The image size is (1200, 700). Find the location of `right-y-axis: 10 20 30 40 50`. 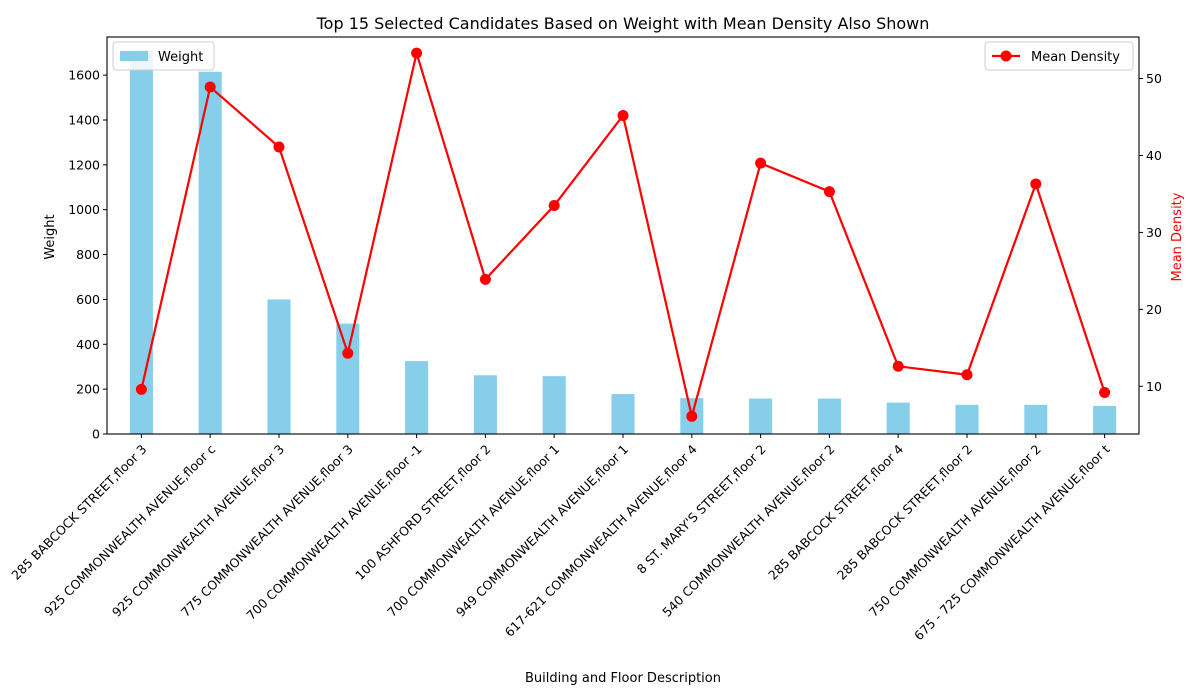

right-y-axis: 10 20 30 40 50 is located at coordinates (1150, 232).